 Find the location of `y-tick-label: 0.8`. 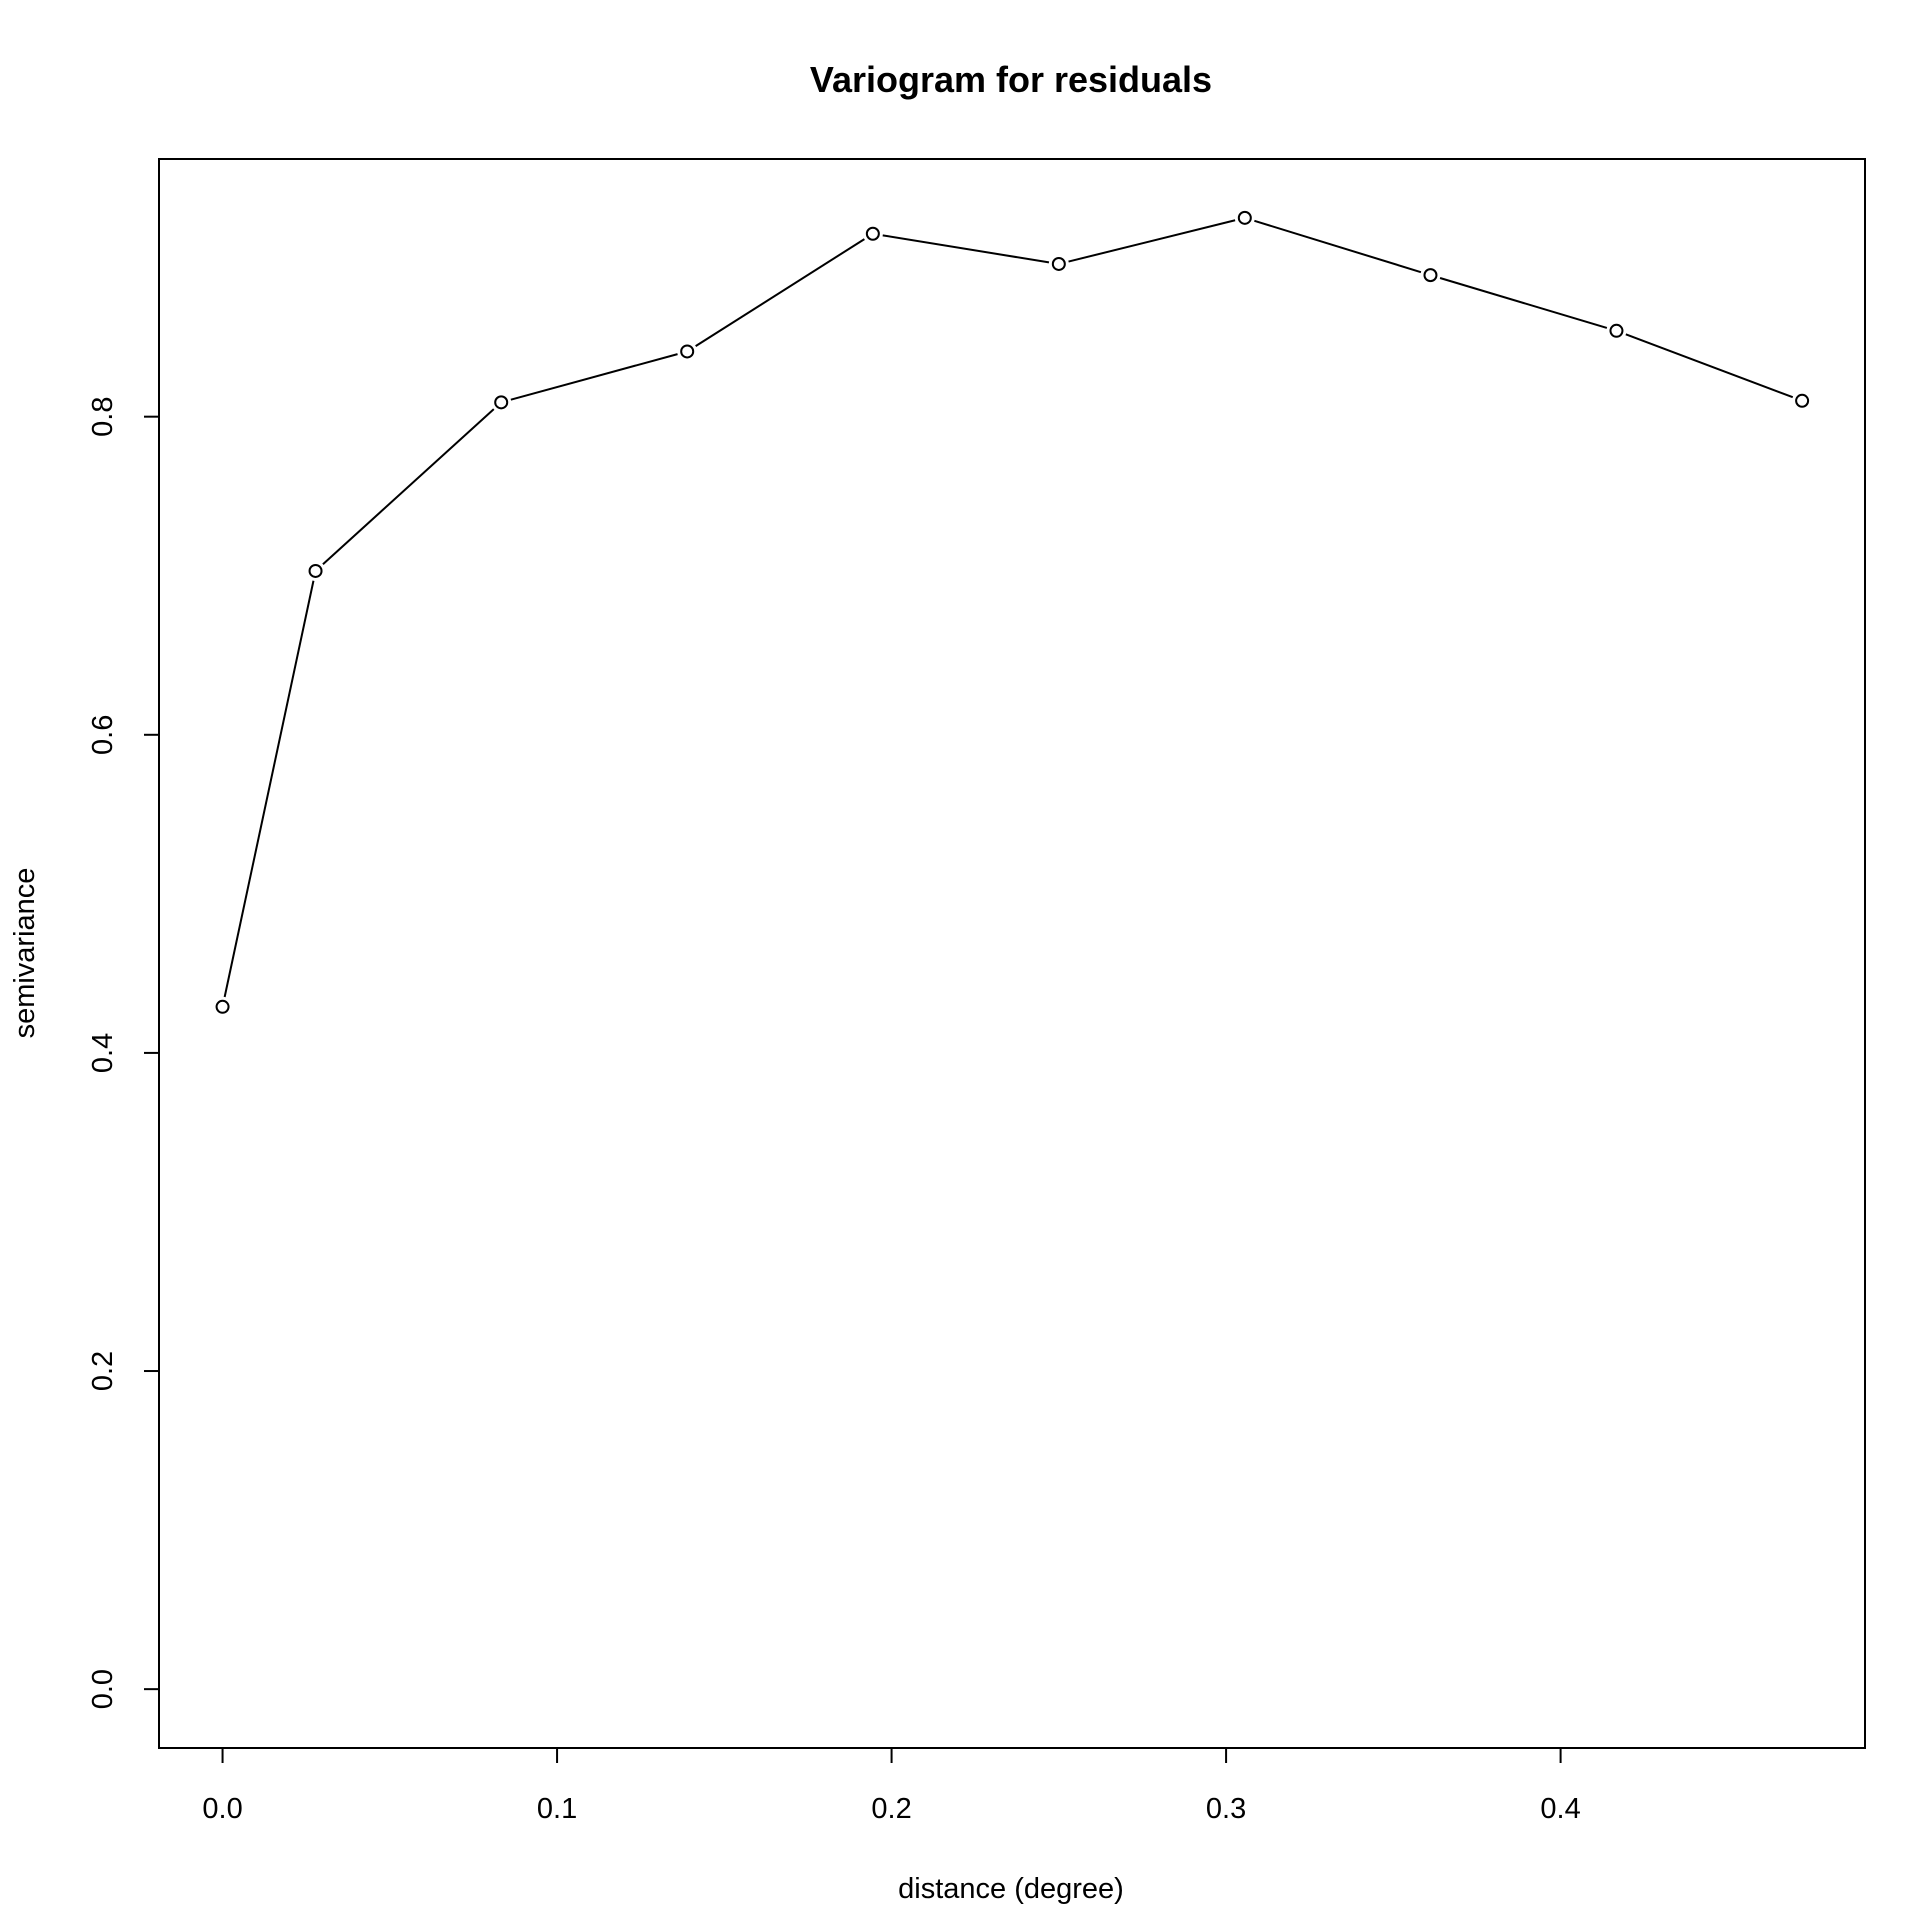

y-tick-label: 0.8 is located at coordinates (103, 417).